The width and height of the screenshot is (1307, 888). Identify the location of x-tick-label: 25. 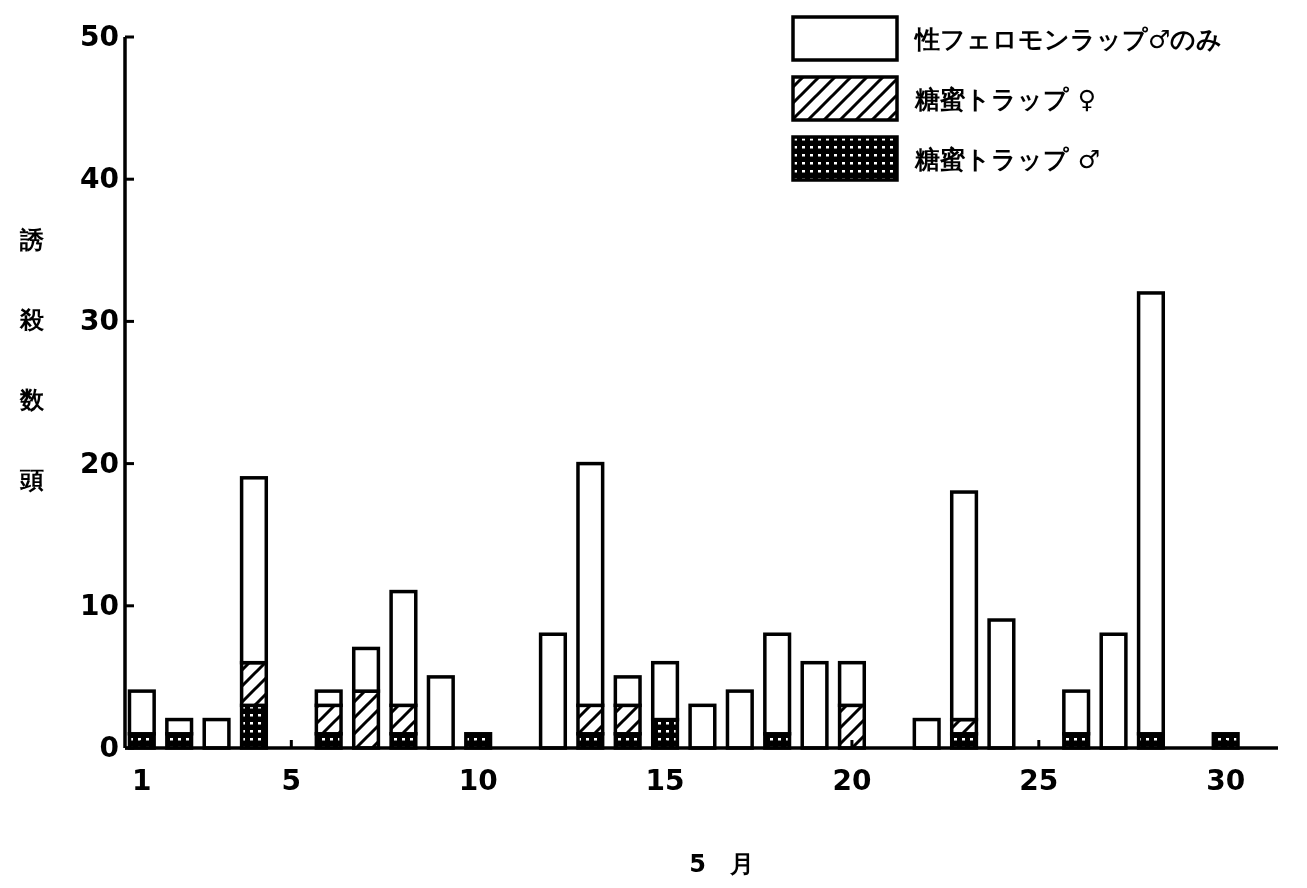
(1039, 780).